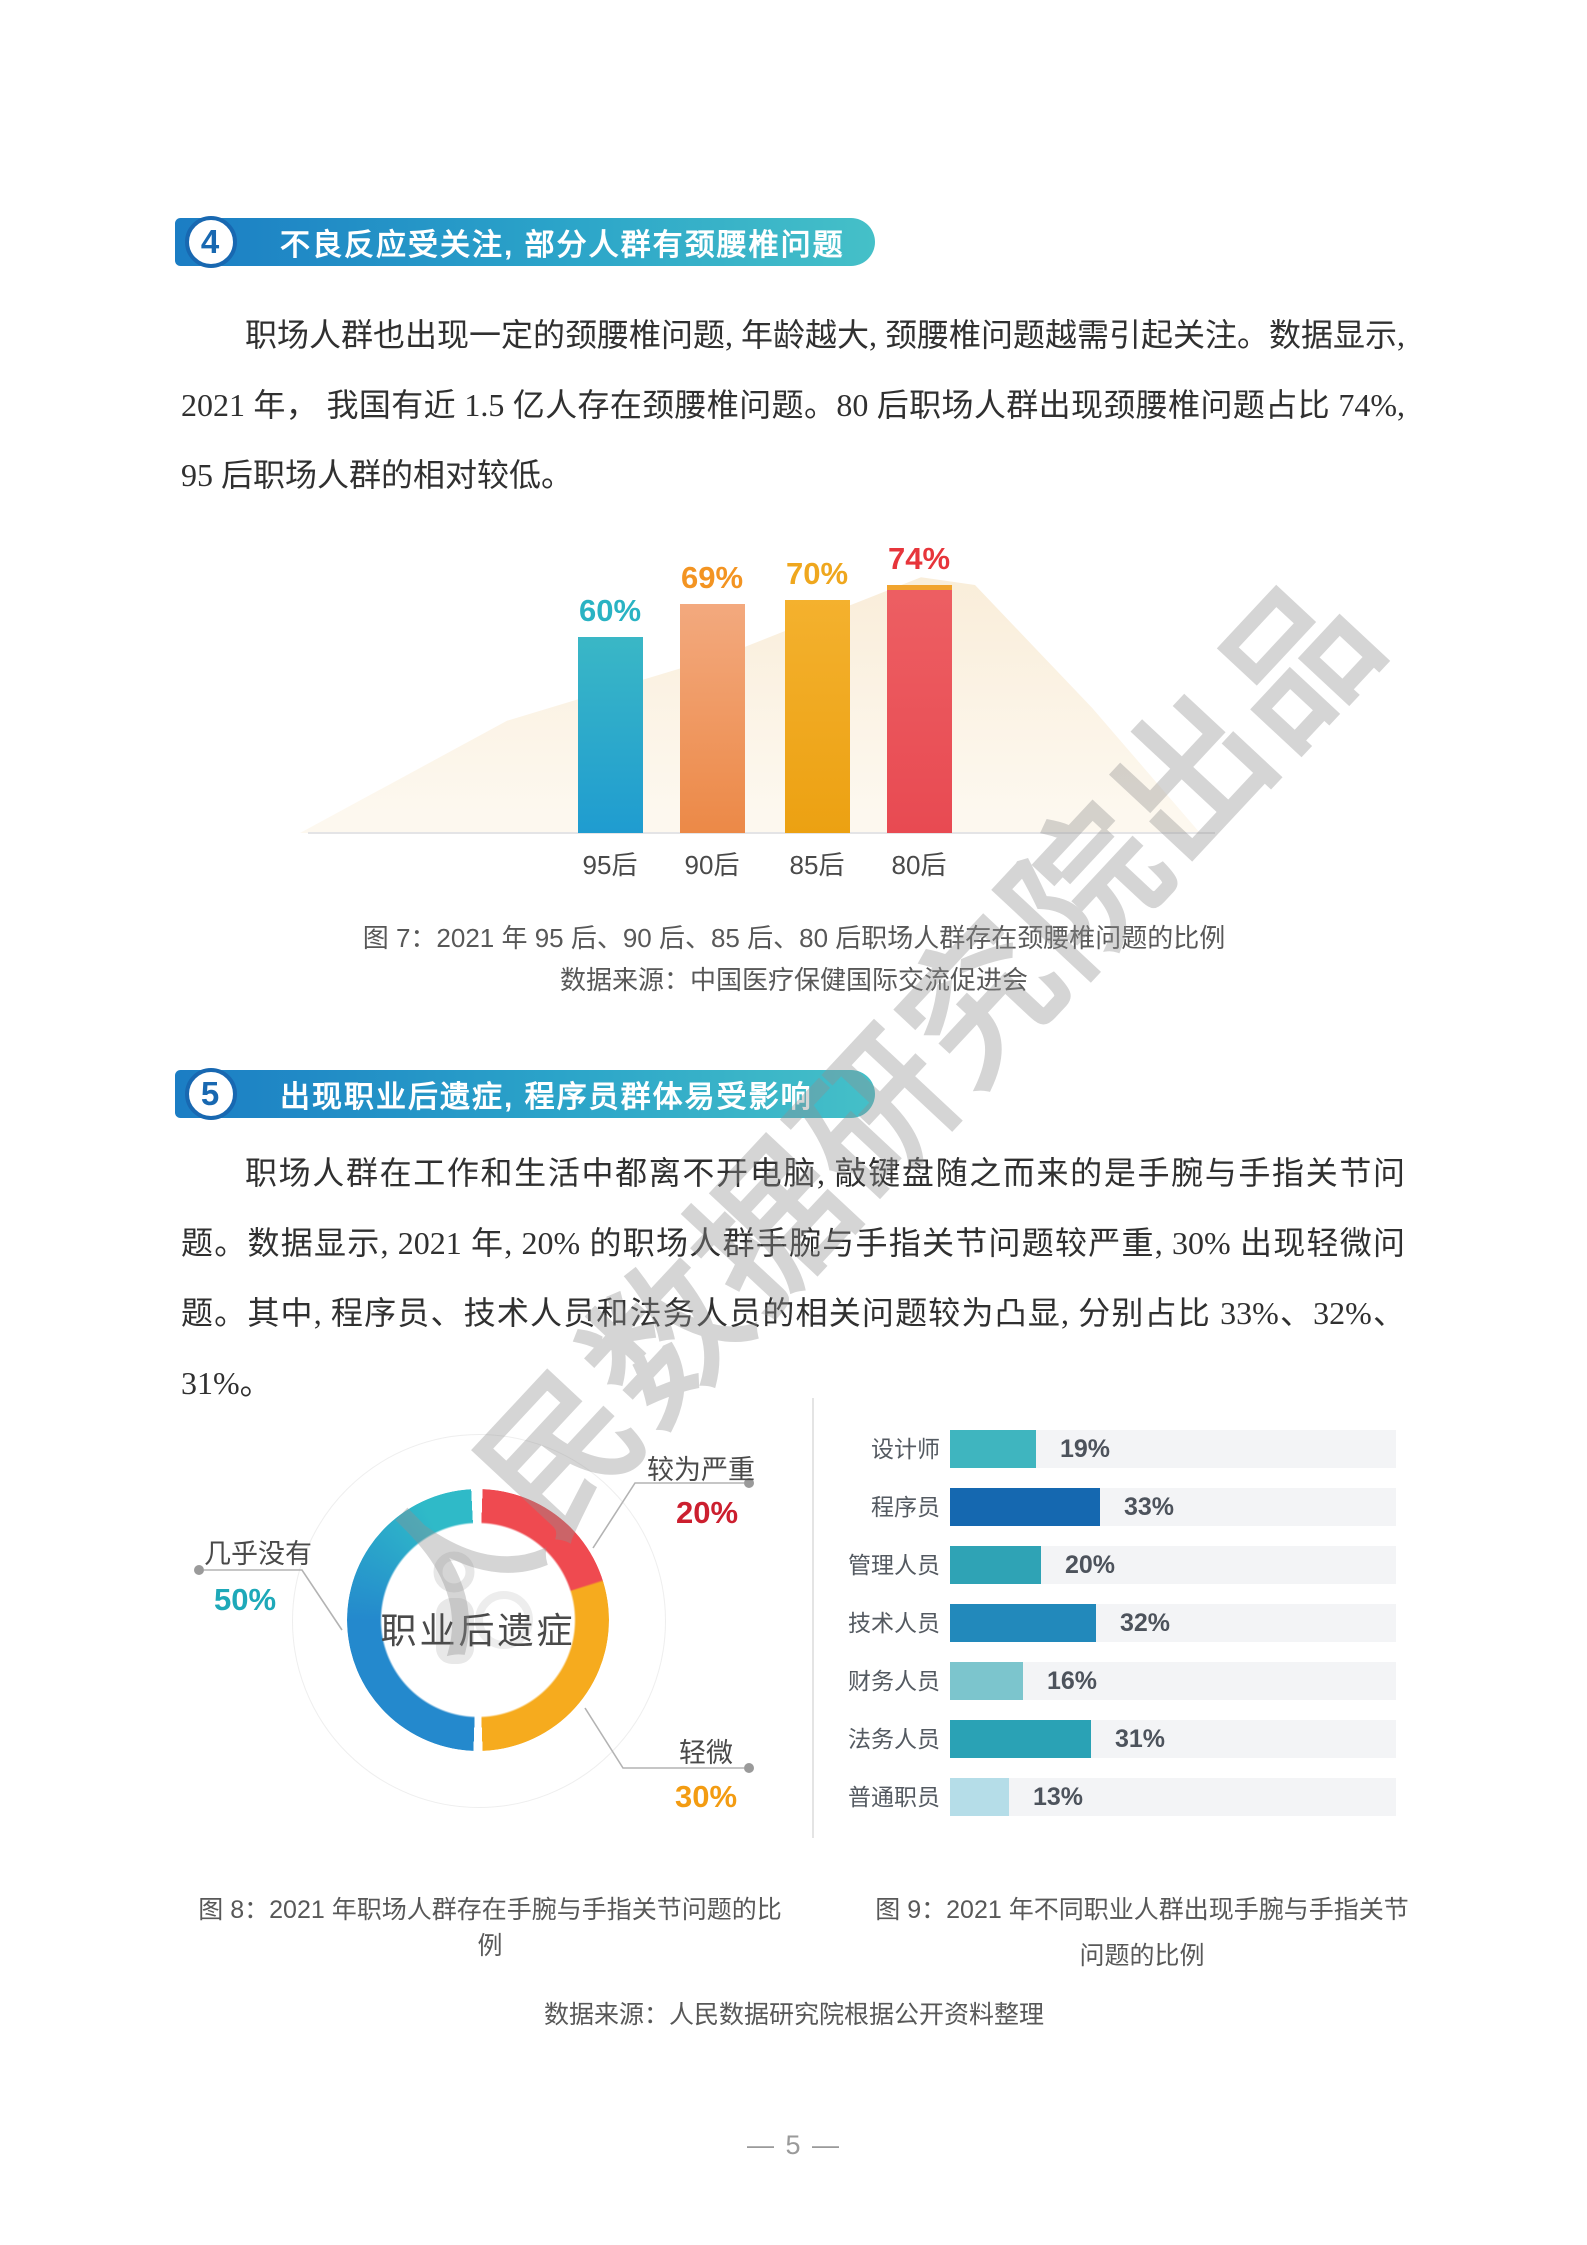 The height and width of the screenshot is (2245, 1587). What do you see at coordinates (1058, 1797) in the screenshot?
I see `fig9-value-label: 13%` at bounding box center [1058, 1797].